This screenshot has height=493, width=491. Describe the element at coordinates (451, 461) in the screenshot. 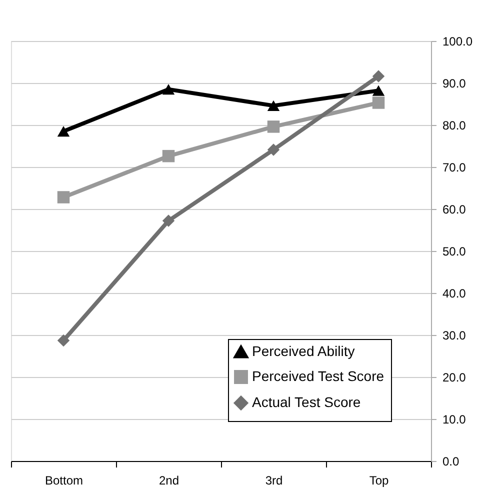

I see `y-tick-label: 0.0` at that location.